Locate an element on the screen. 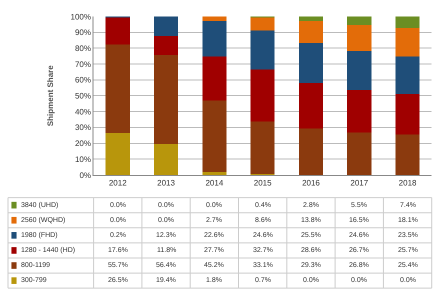  y-tick-label: 70% is located at coordinates (82, 64).